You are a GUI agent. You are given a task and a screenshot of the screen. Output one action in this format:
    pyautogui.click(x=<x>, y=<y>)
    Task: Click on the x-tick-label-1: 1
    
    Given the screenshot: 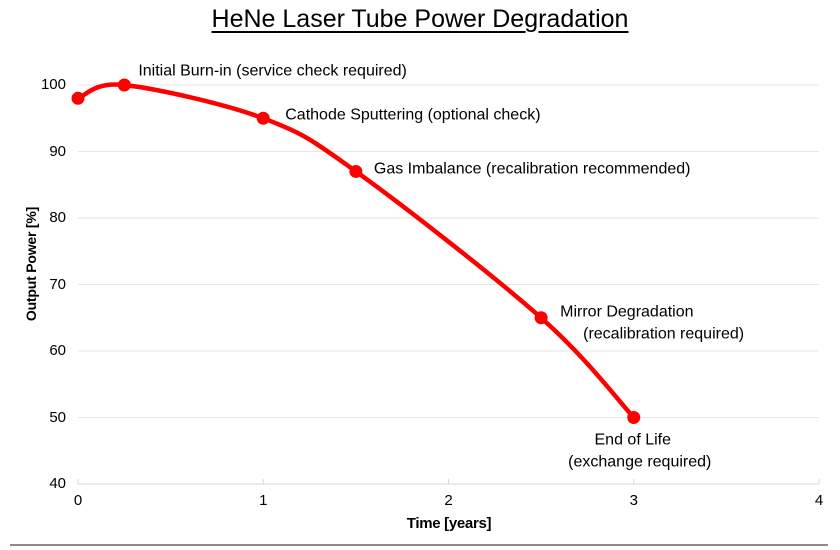 What is the action you would take?
    pyautogui.click(x=263, y=500)
    